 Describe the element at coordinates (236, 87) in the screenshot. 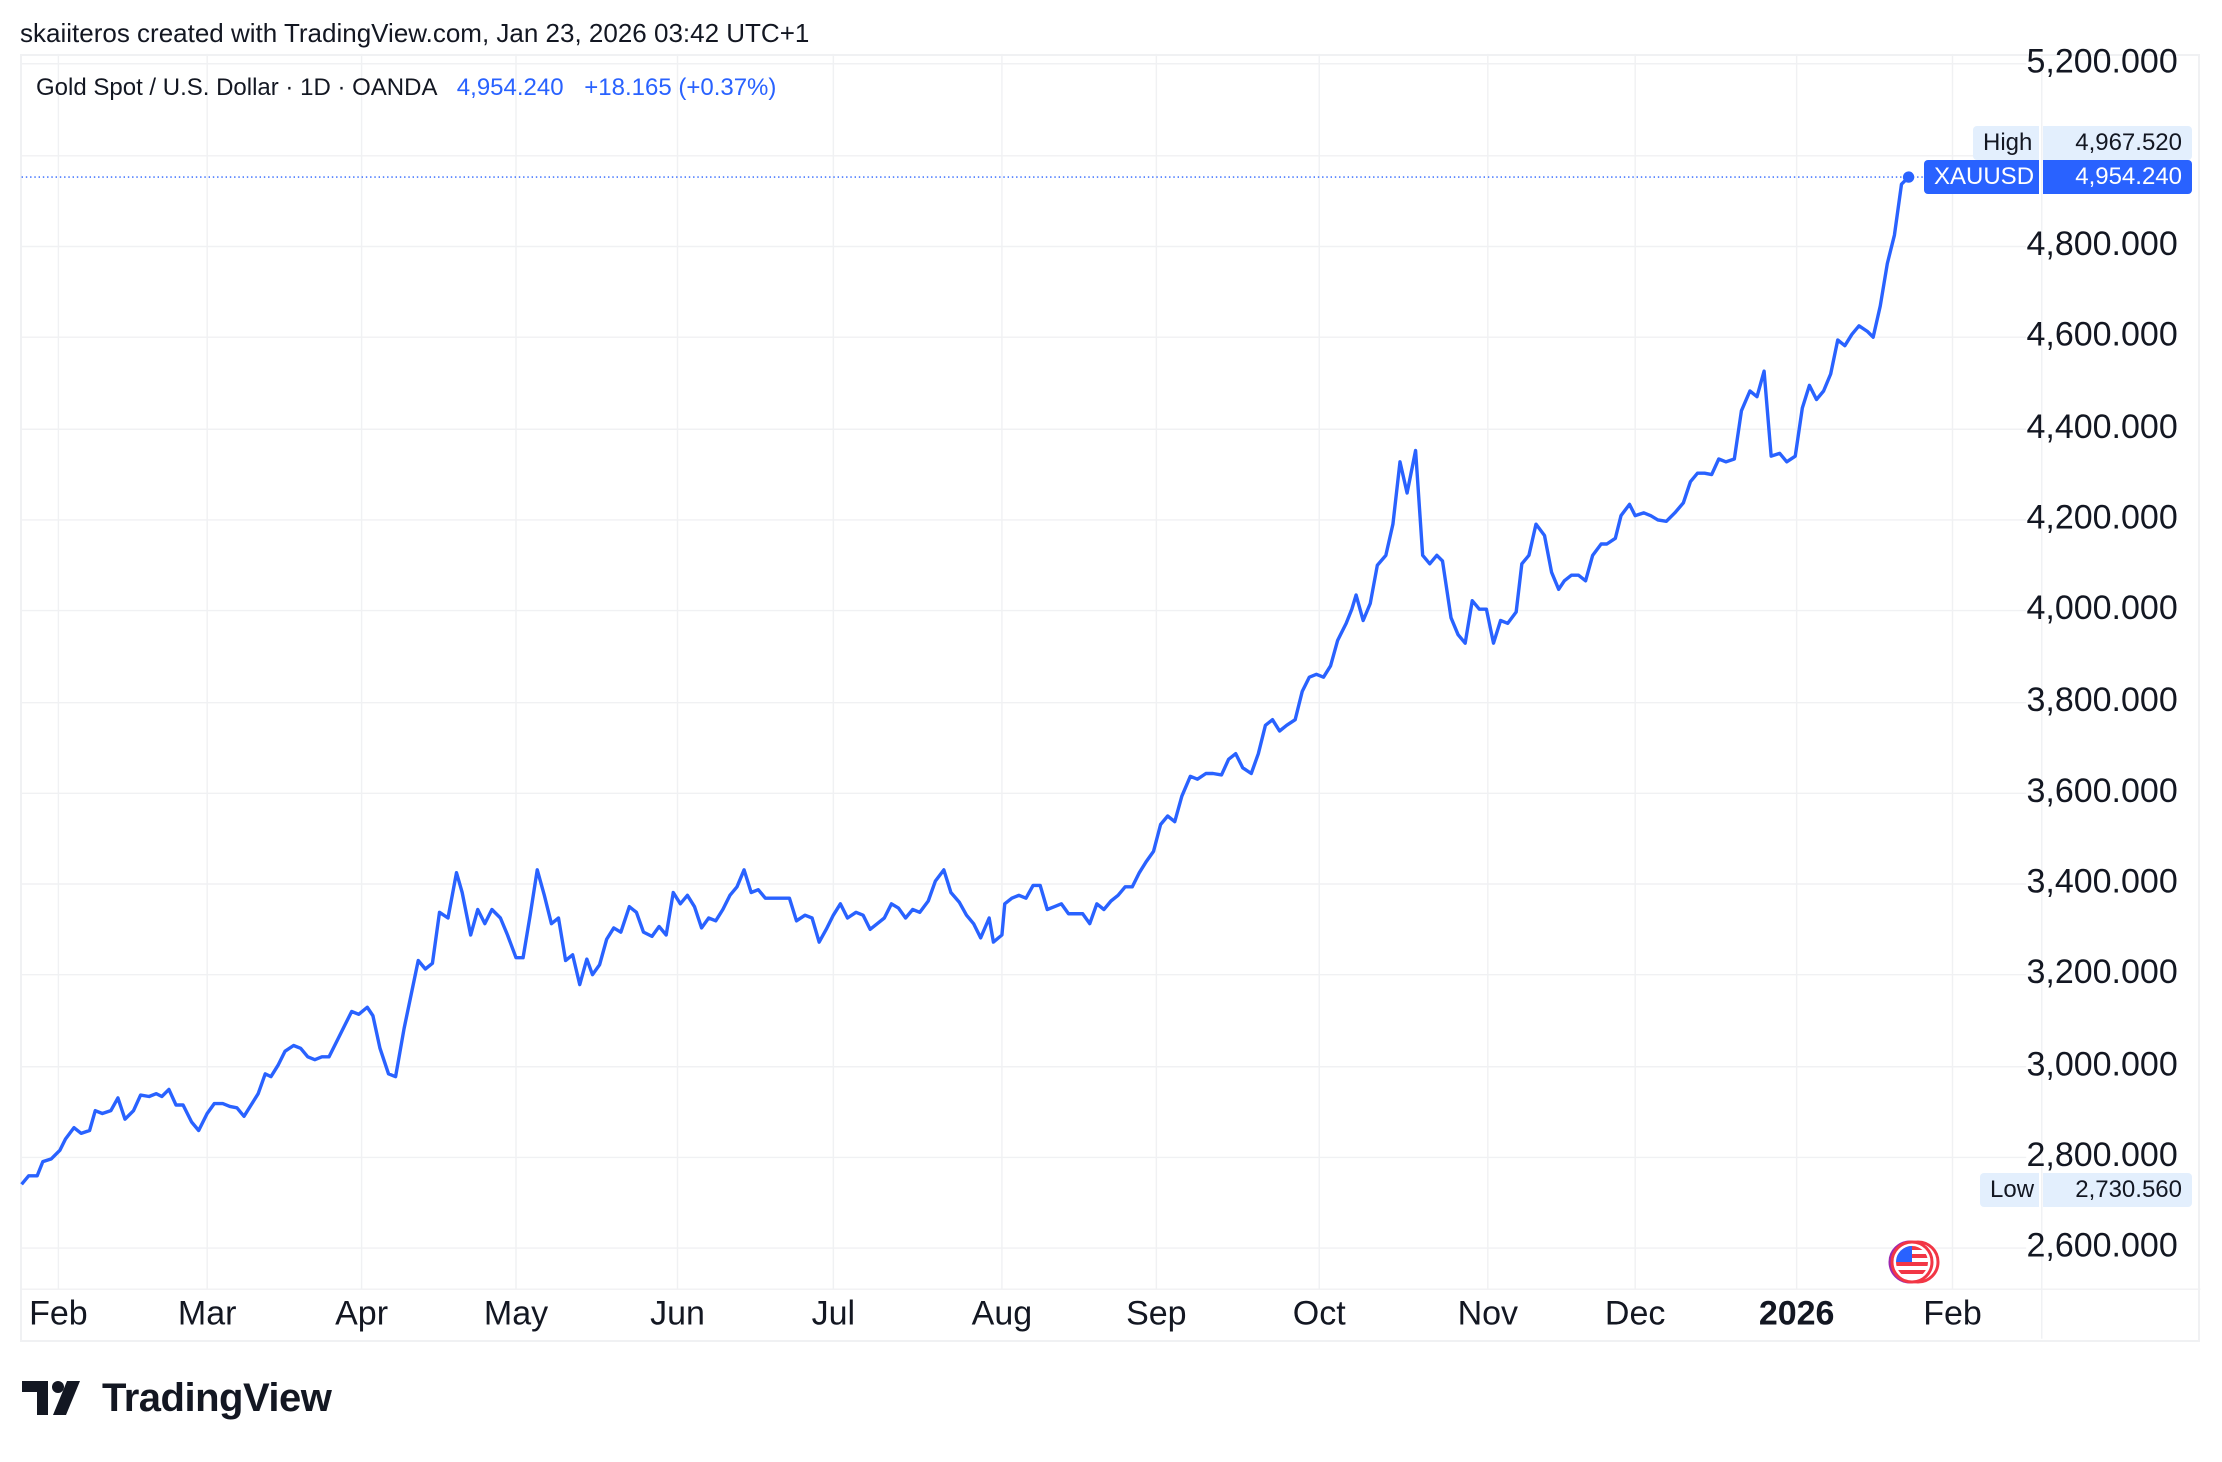

I see `legend-symbol: Gold Spot / U.S. Dollar · 1D · OANDA` at that location.